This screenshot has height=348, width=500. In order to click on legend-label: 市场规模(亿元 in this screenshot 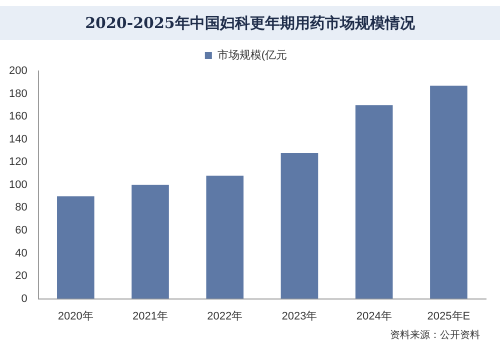, I will do `click(252, 55)`.